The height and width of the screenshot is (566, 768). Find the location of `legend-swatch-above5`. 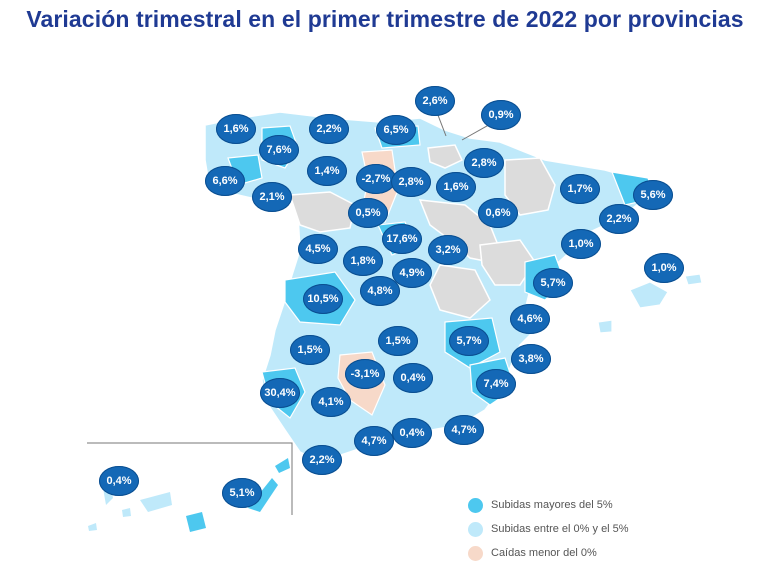

legend-swatch-above5 is located at coordinates (475, 505).